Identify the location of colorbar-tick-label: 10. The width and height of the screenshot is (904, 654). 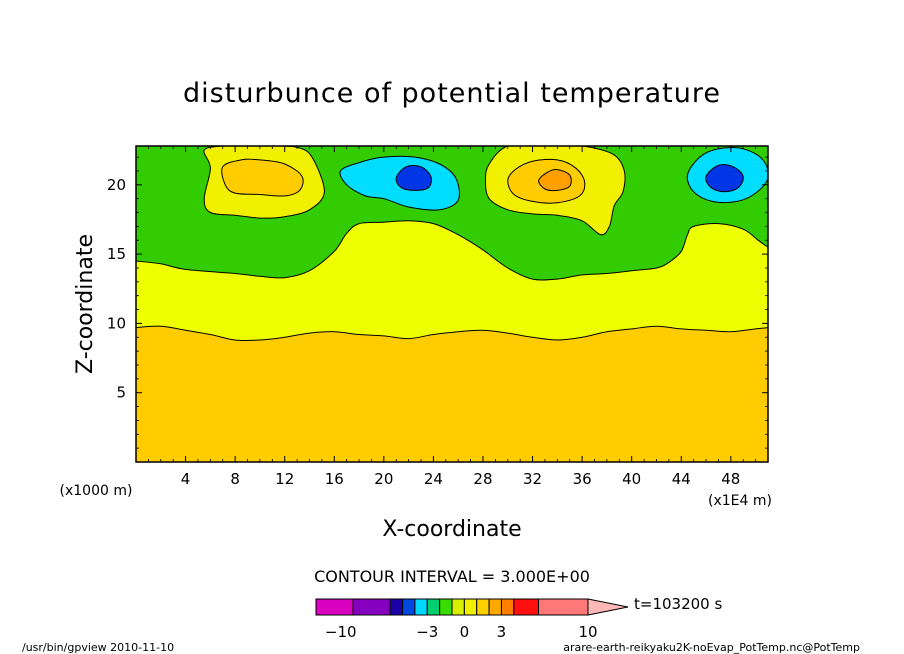
(587, 632).